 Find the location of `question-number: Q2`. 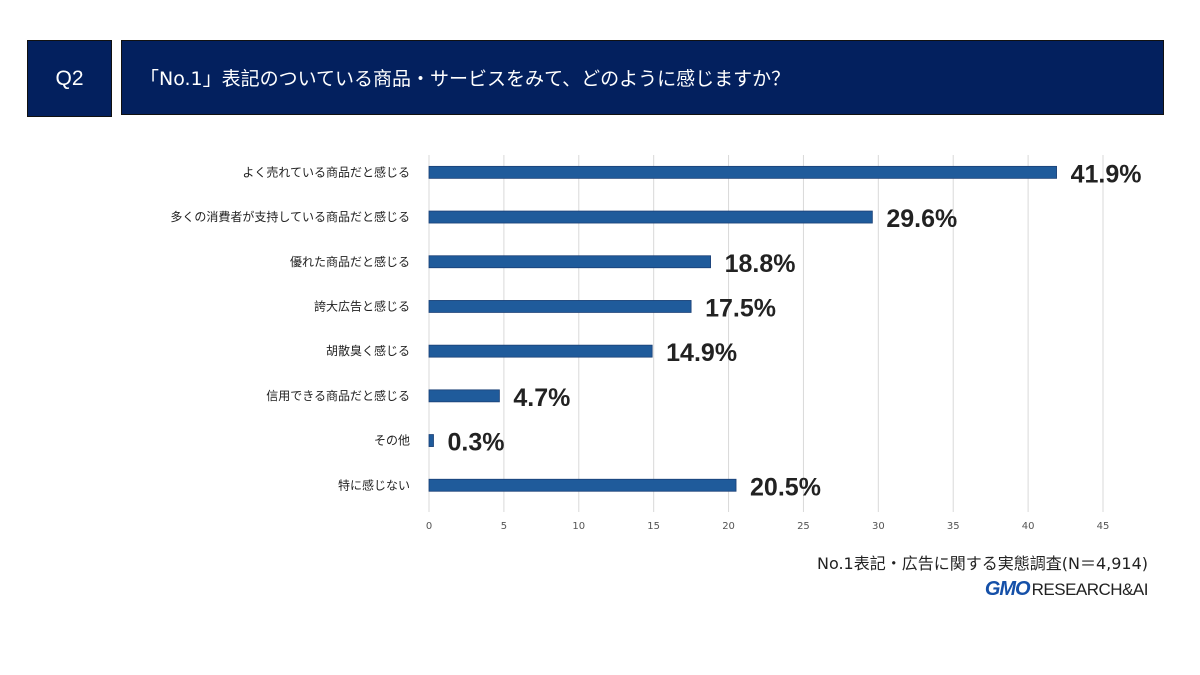

question-number: Q2 is located at coordinates (69, 78).